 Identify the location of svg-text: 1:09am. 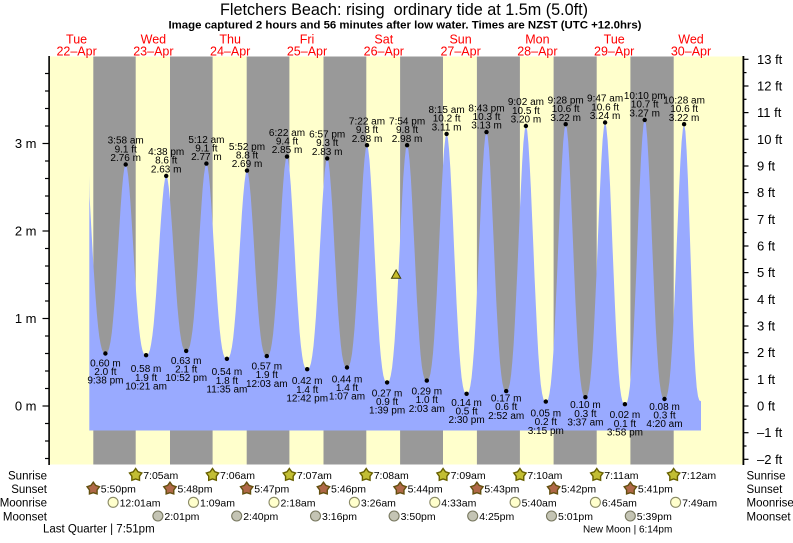
(217, 503).